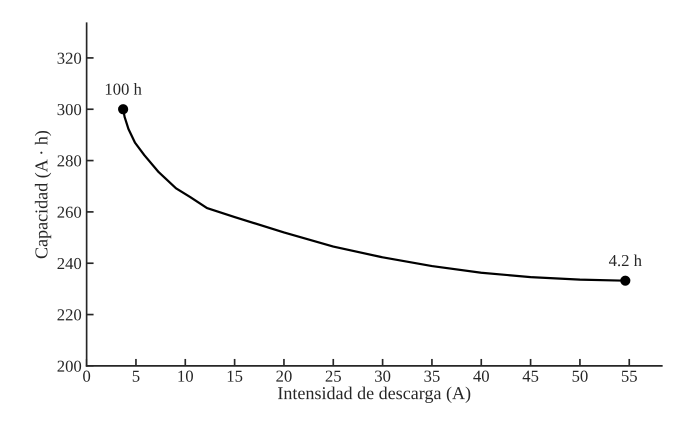  Describe the element at coordinates (69, 366) in the screenshot. I see `y-tick-label: 200` at that location.